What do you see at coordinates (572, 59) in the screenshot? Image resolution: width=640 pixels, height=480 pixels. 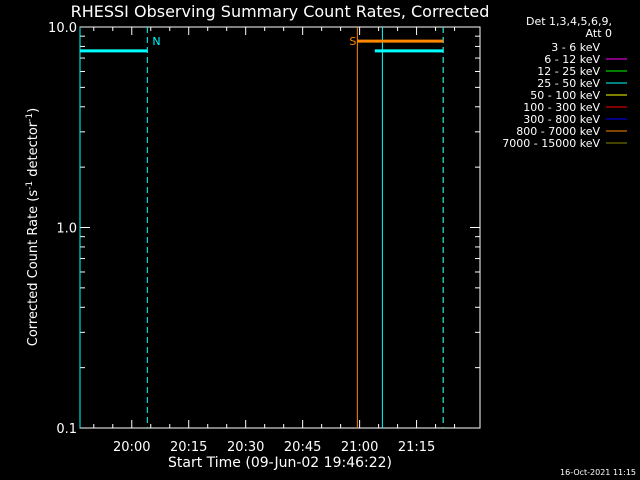 I see `legend-entry-label: 6 - 12 keV` at bounding box center [572, 59].